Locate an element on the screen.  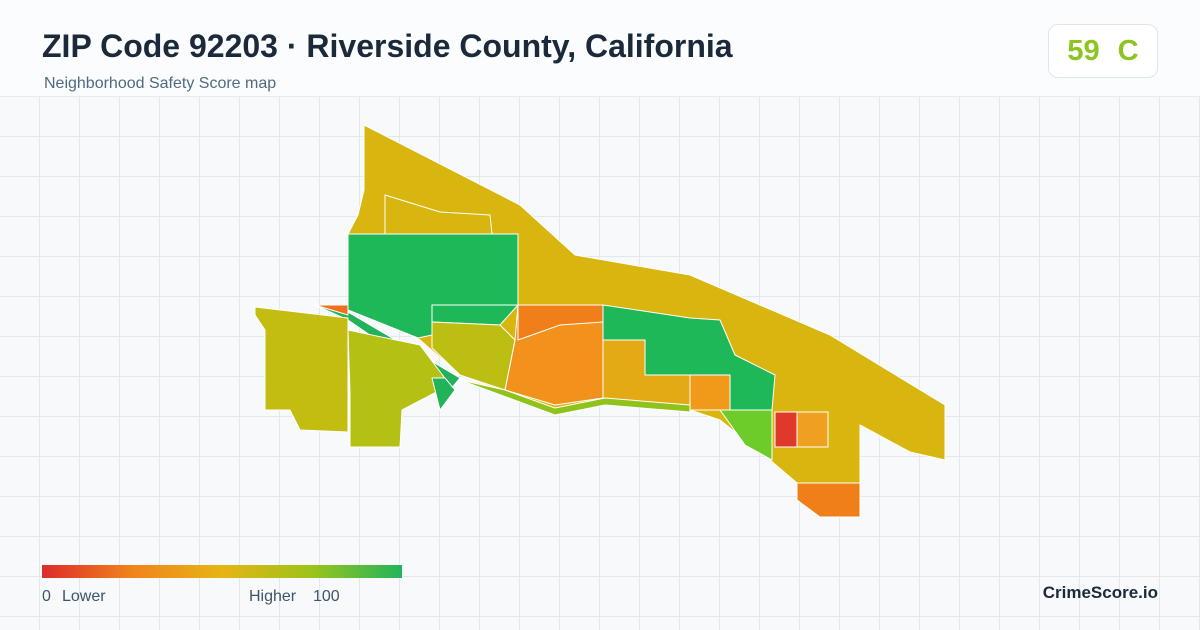
score-value: 59 is located at coordinates (1083, 50).